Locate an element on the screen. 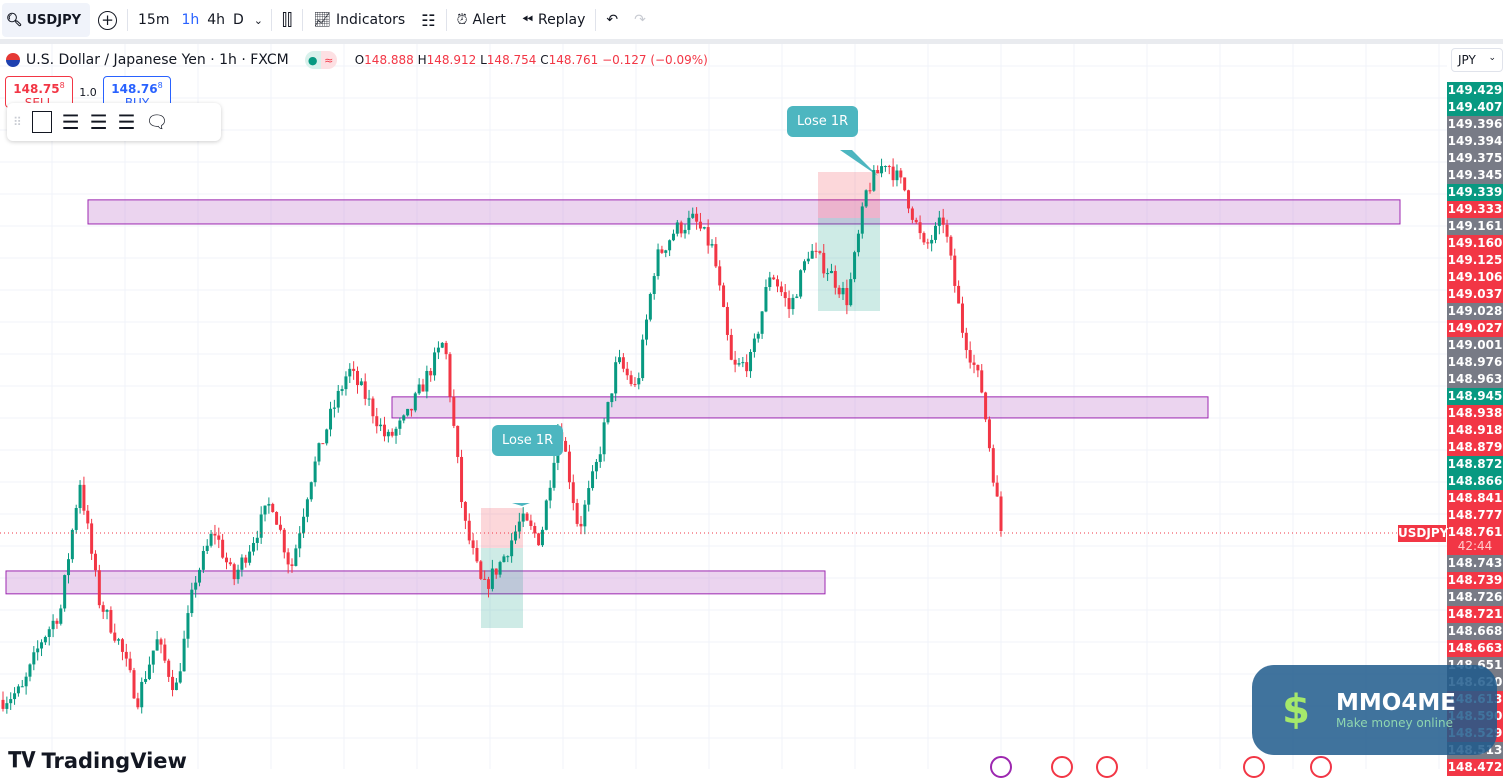 This screenshot has height=778, width=1503. price-label: 148.663 is located at coordinates (1475, 648).